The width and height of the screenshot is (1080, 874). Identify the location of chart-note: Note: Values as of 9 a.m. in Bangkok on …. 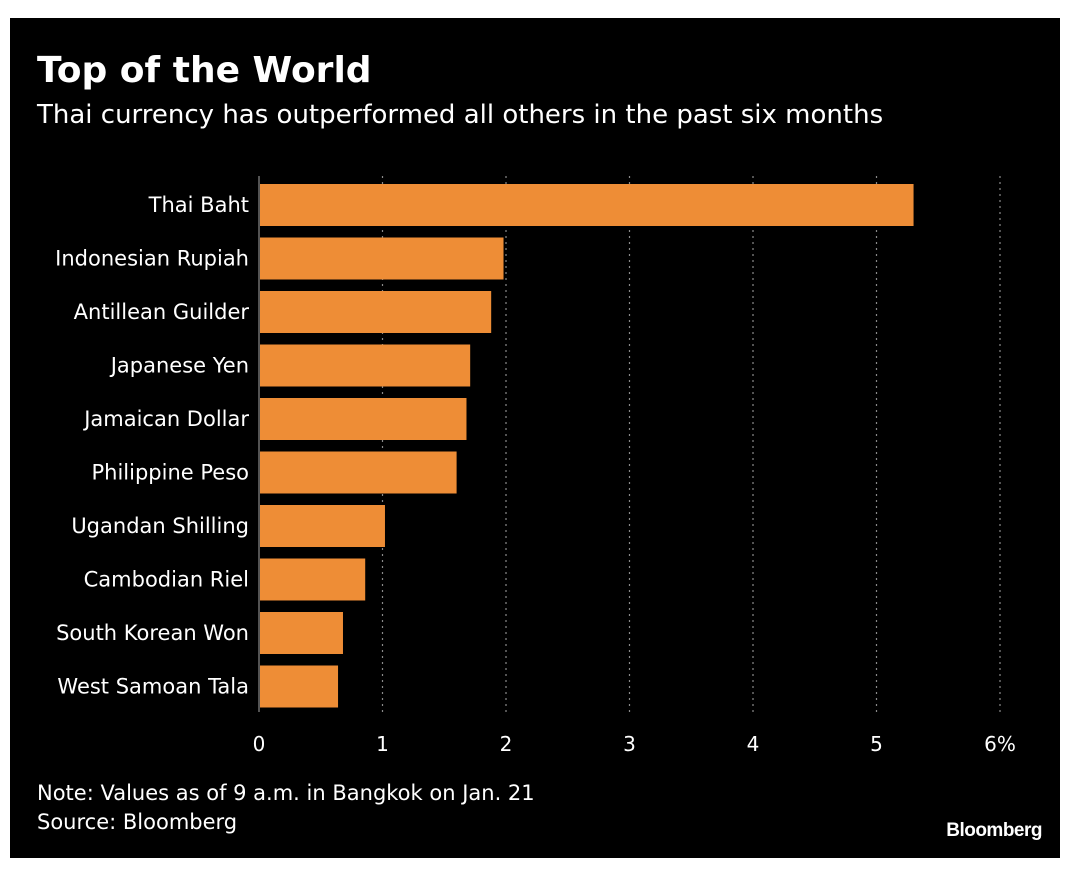
(286, 793).